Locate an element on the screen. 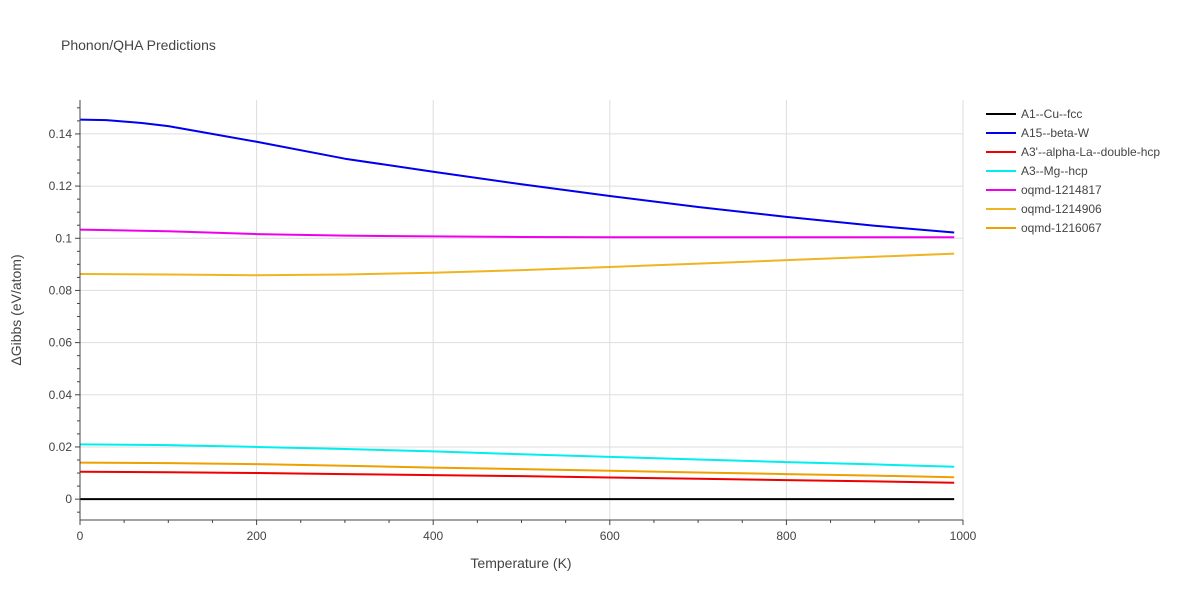 Image resolution: width=1200 pixels, height=600 pixels. x-tick-label: 0 is located at coordinates (80, 536).